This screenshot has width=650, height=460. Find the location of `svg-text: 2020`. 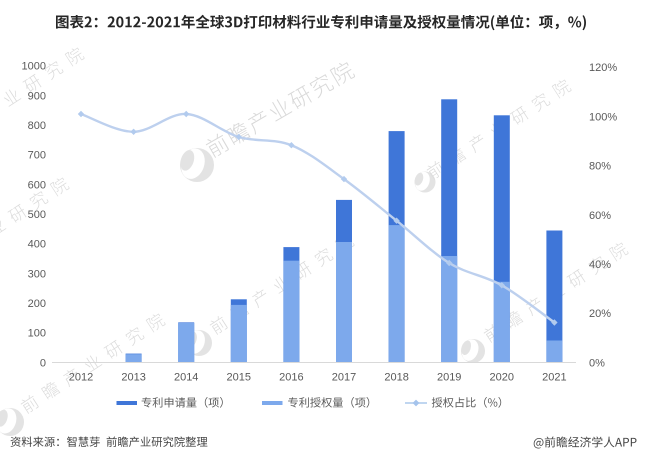

svg-text: 2020 is located at coordinates (502, 377).